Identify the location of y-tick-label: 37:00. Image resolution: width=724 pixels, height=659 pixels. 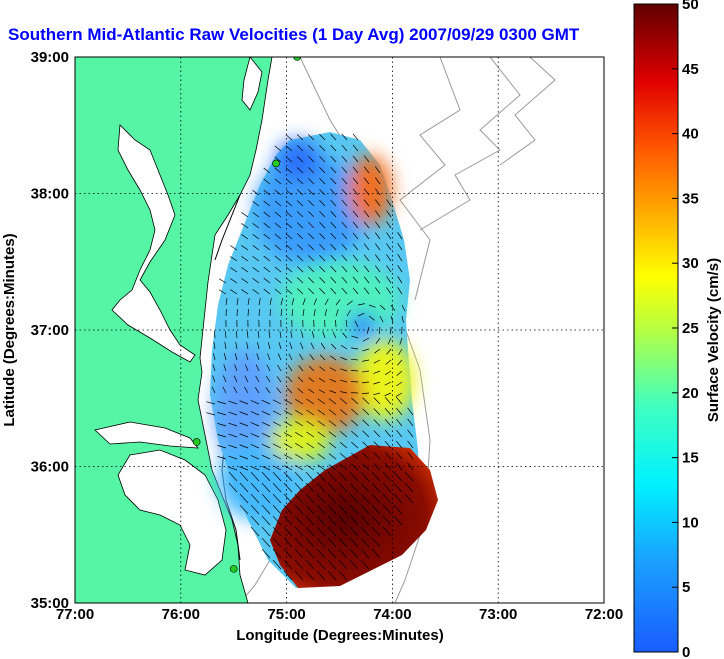
(50, 330).